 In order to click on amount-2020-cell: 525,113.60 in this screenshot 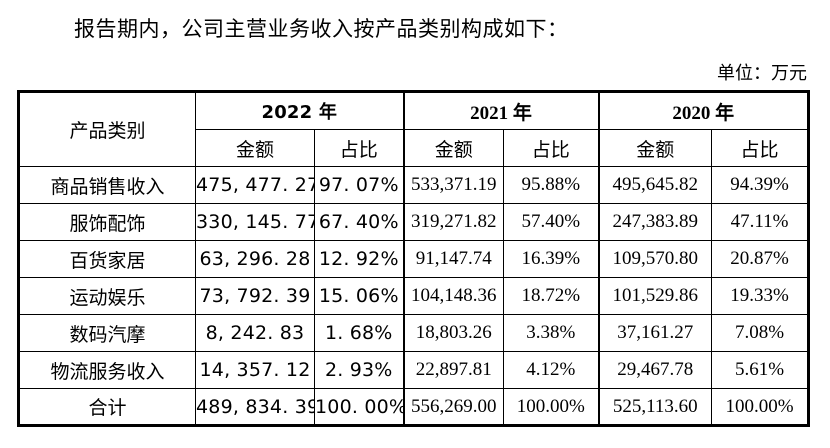, I will do `click(655, 407)`.